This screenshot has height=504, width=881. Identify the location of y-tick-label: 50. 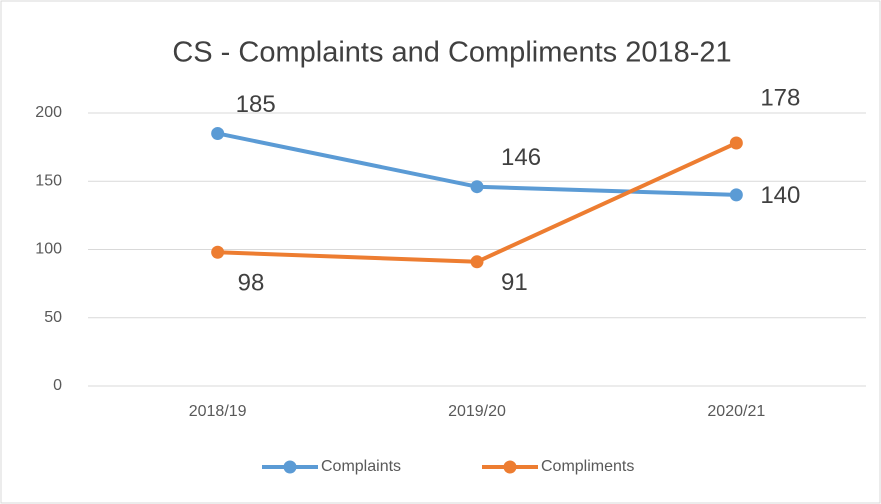
(53, 317).